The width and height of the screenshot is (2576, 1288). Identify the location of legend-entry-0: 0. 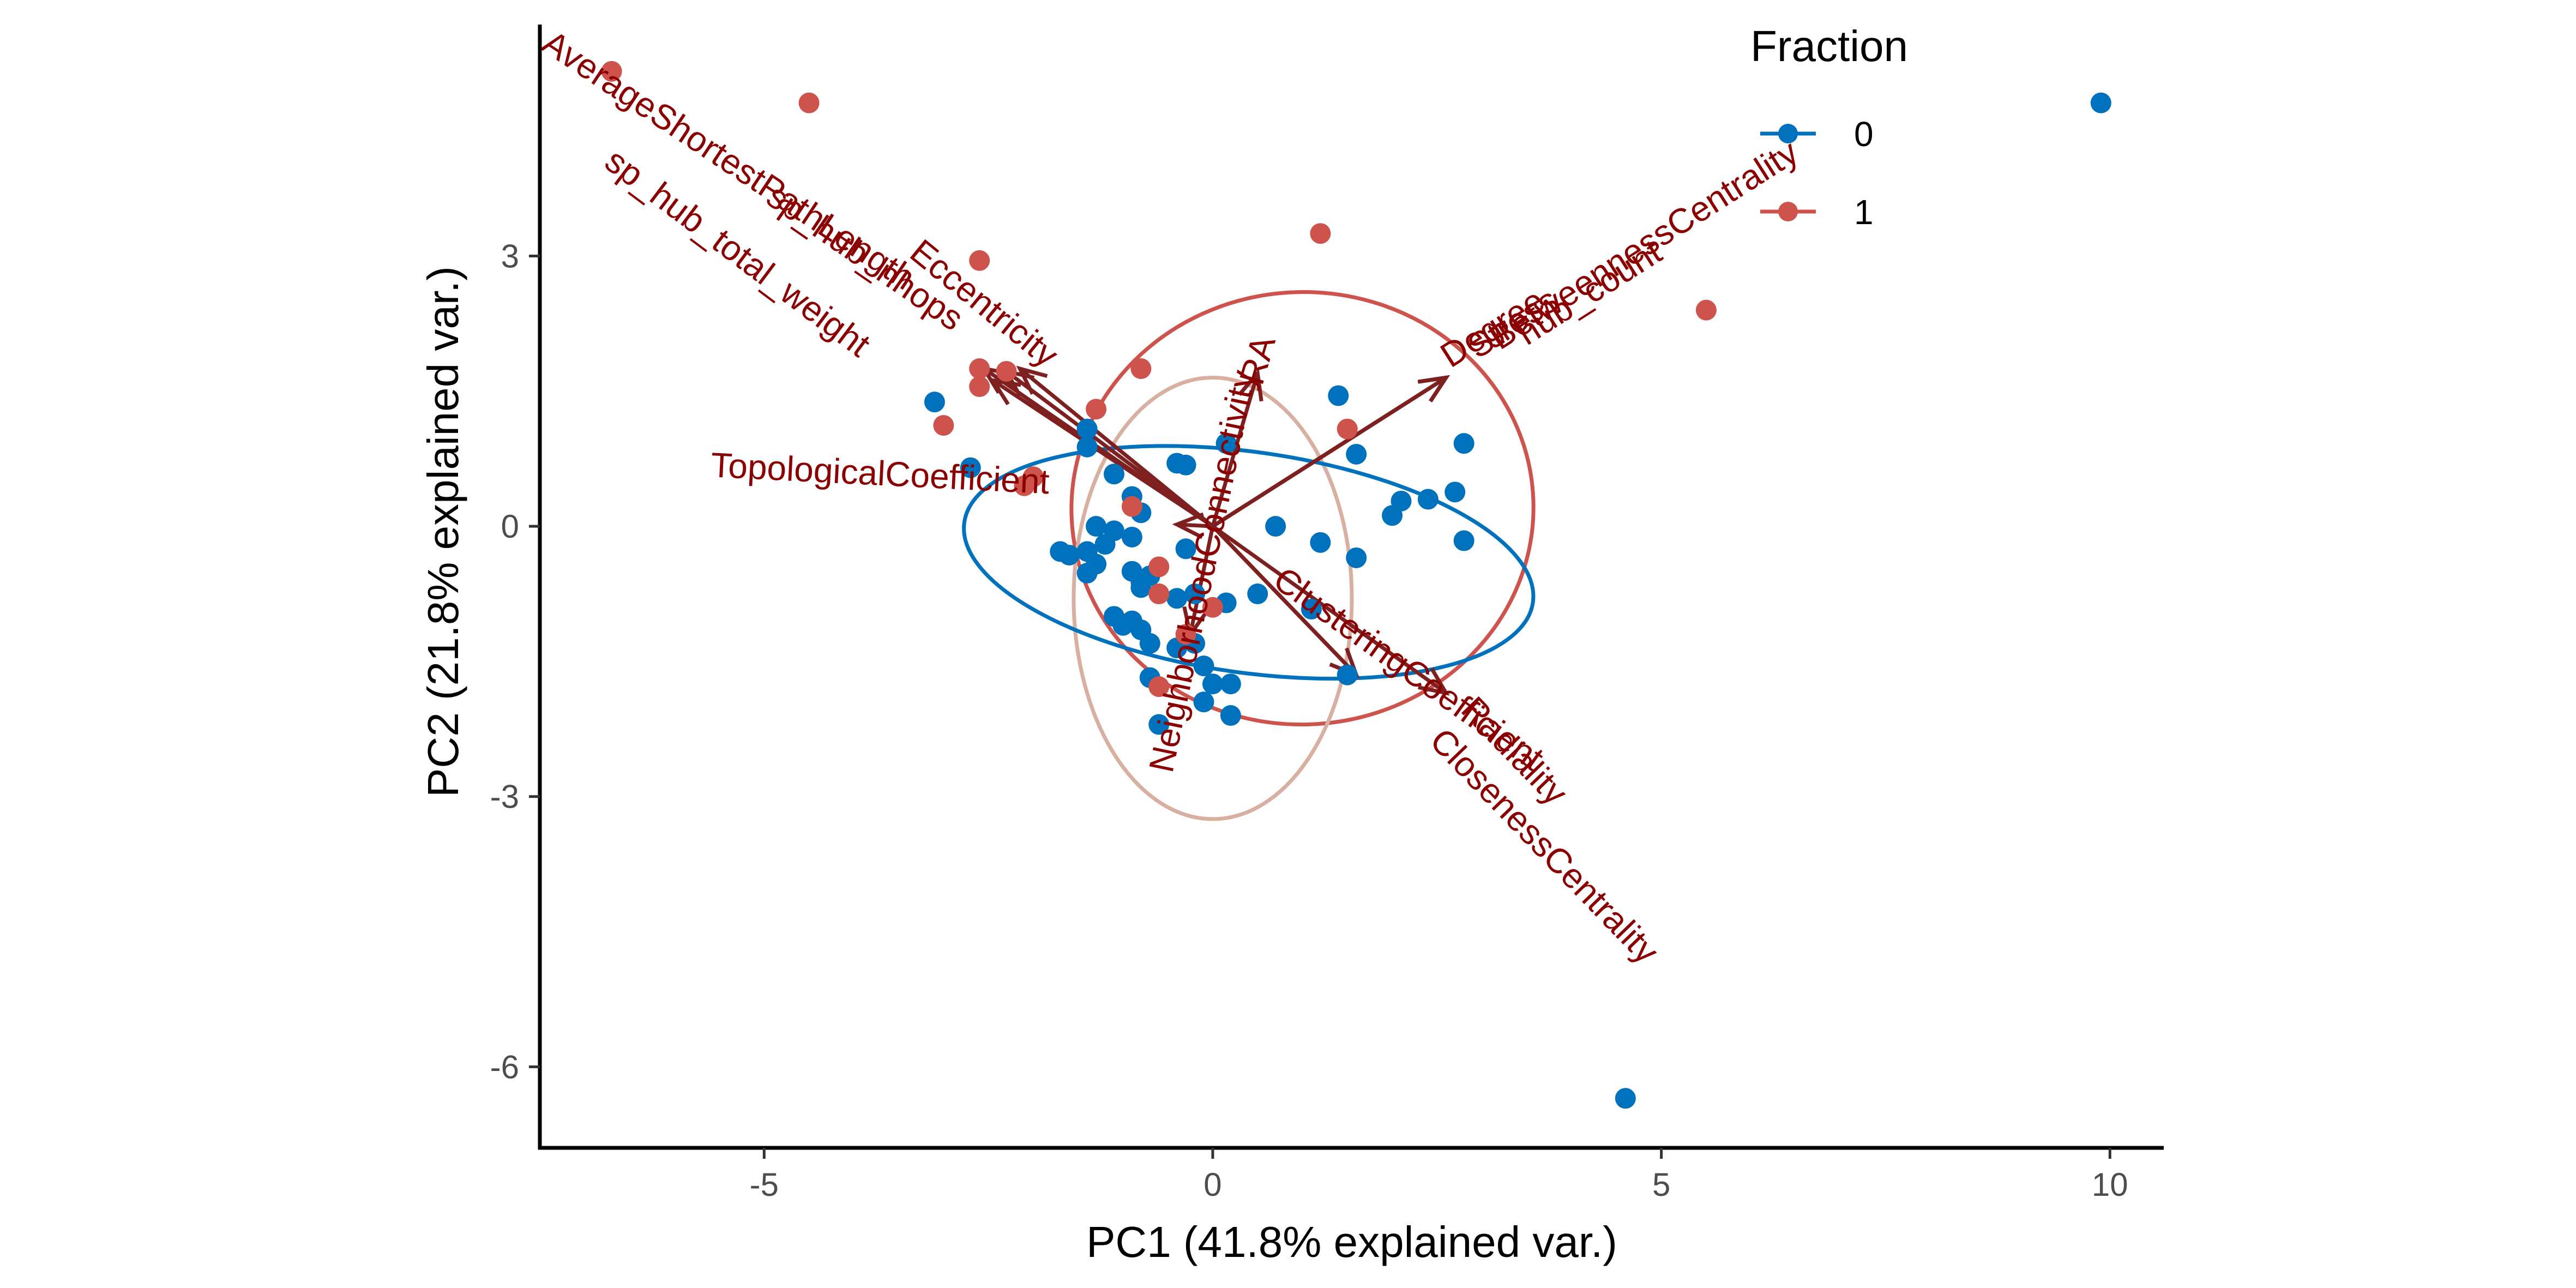
(1817, 134).